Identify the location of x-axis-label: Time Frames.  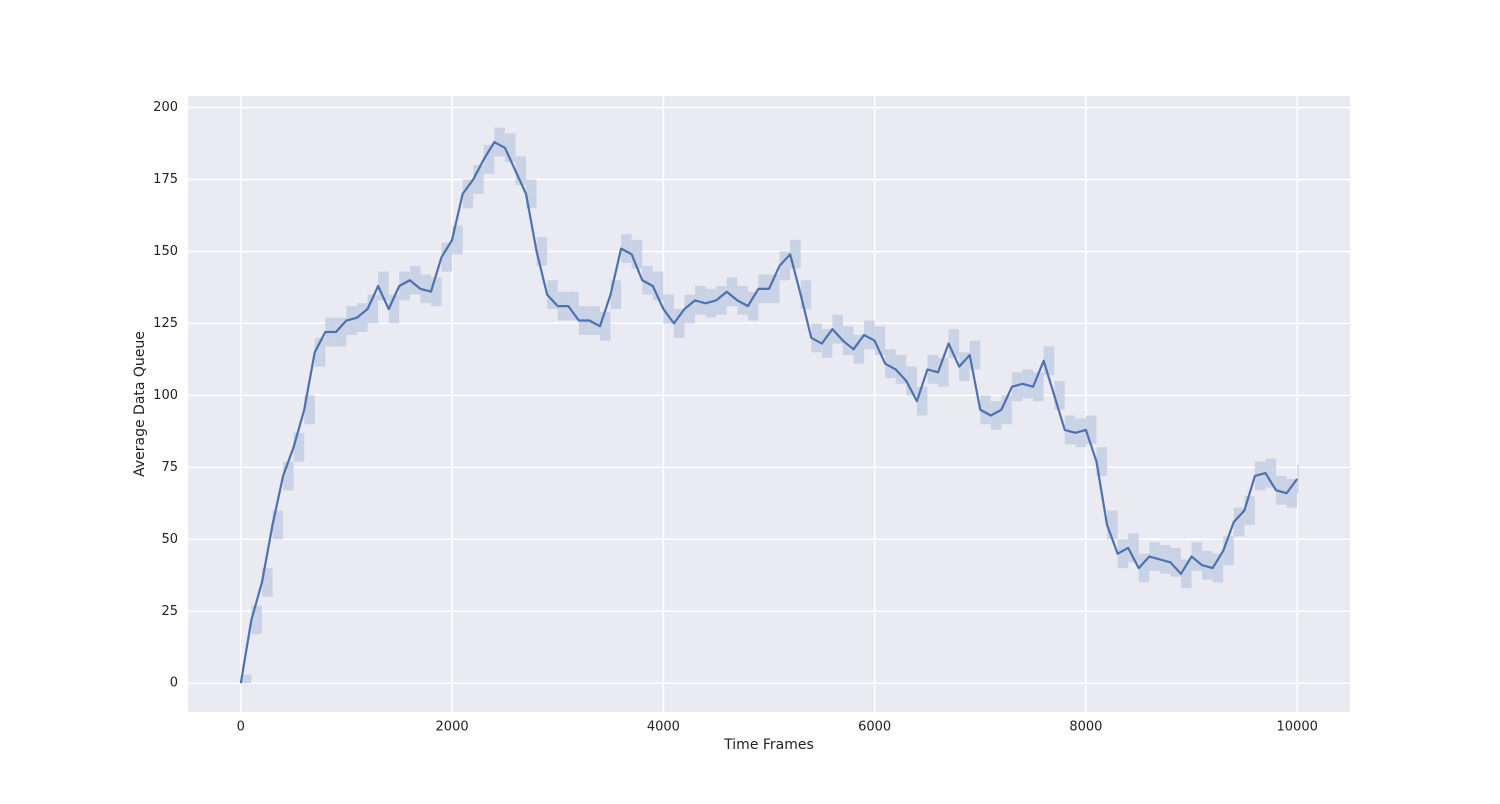
(768, 745).